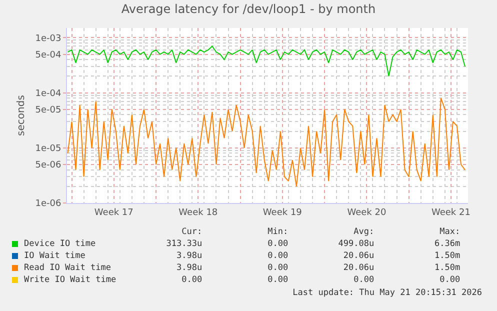  Describe the element at coordinates (48, 204) in the screenshot. I see `y-tick-label: 1e-06` at that location.